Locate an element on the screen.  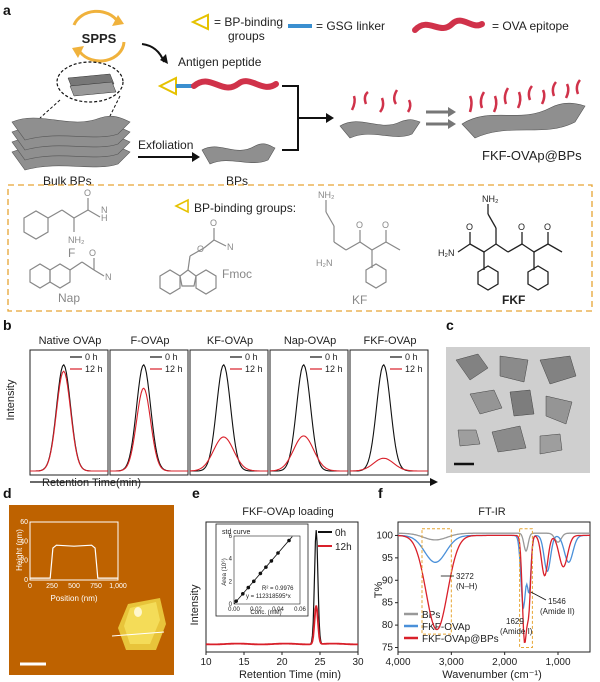
inset-d-ytick-0: 0 is located at coordinates (26, 580).